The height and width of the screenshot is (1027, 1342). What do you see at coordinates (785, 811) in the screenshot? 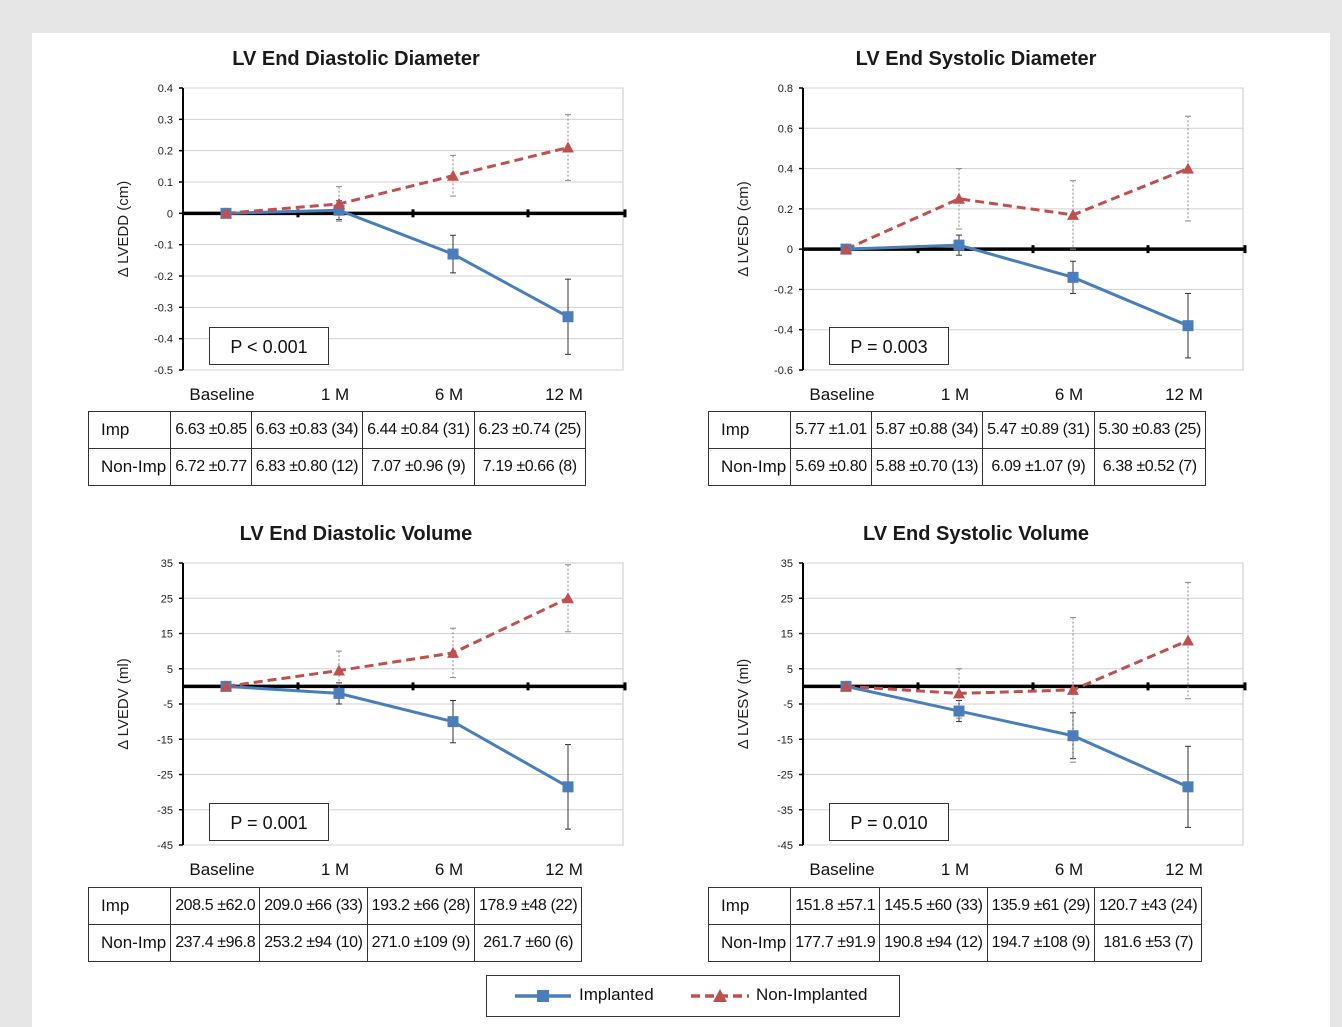
I see `y-tick-label: -35` at bounding box center [785, 811].